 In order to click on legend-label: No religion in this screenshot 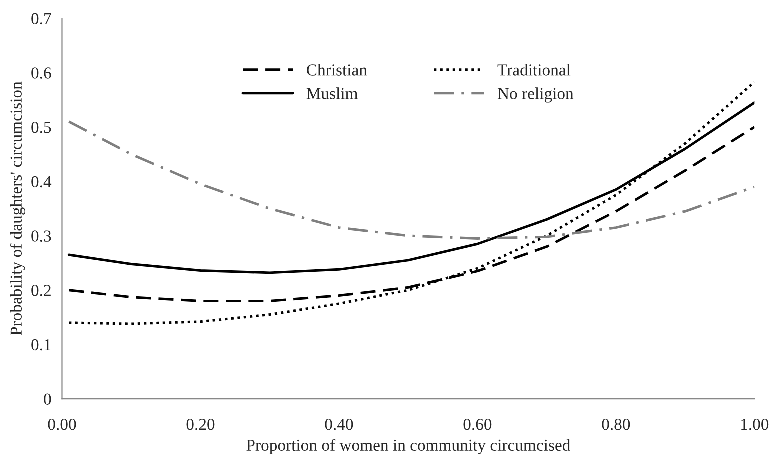, I will do `click(536, 95)`.